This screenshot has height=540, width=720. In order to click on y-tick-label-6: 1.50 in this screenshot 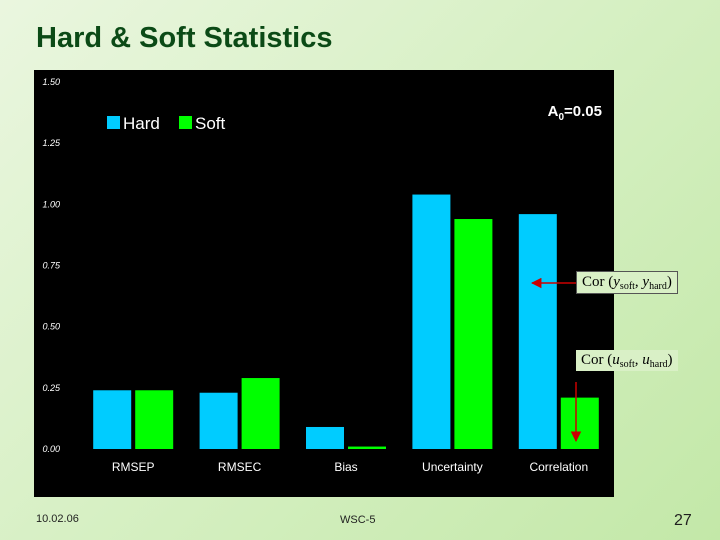, I will do `click(51, 82)`.